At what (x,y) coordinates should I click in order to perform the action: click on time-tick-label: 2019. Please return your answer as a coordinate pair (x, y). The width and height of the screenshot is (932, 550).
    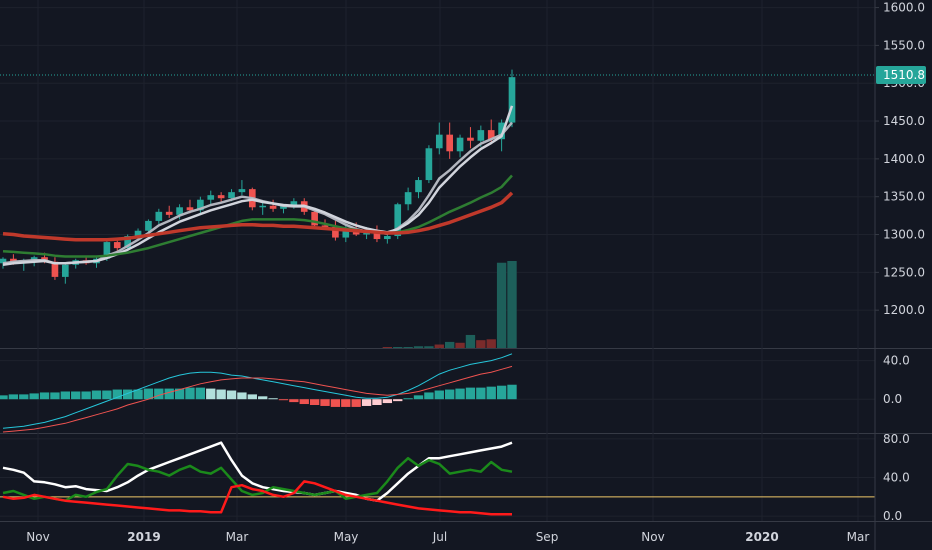
    Looking at the image, I should click on (143, 537).